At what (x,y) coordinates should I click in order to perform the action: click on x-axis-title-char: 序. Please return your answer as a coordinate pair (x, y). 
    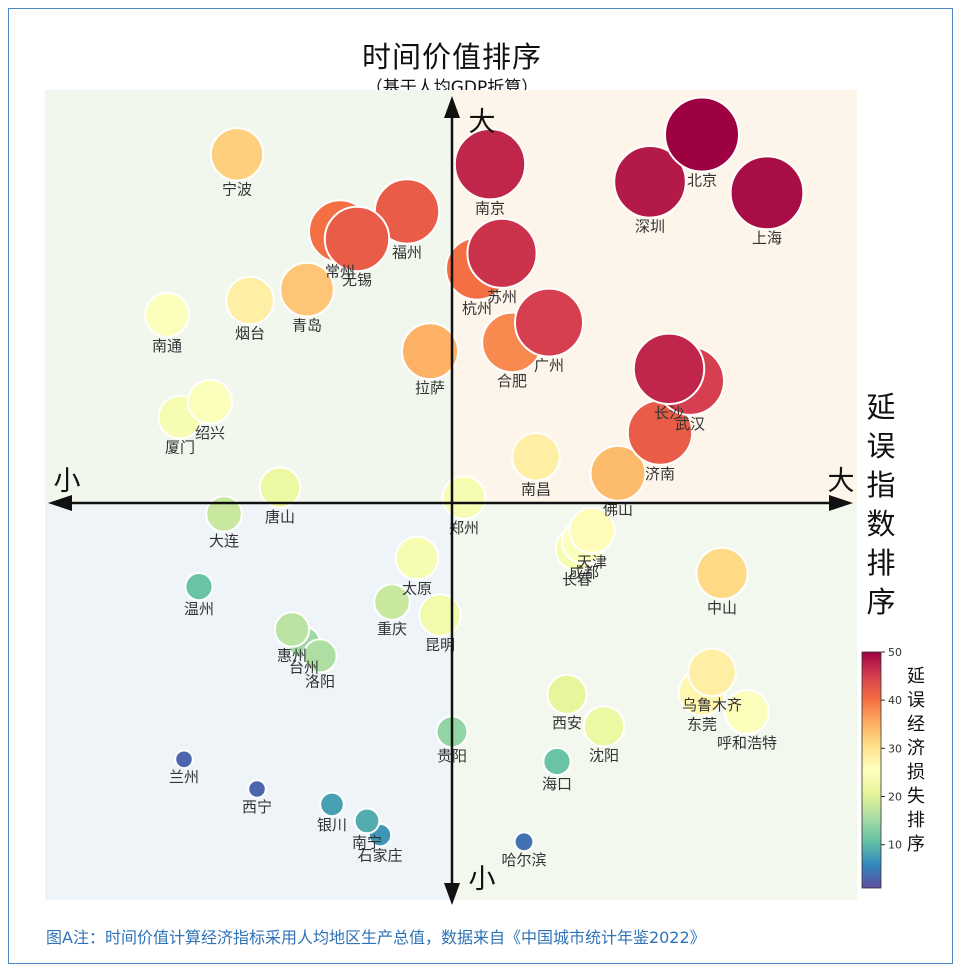
    Looking at the image, I should click on (881, 602).